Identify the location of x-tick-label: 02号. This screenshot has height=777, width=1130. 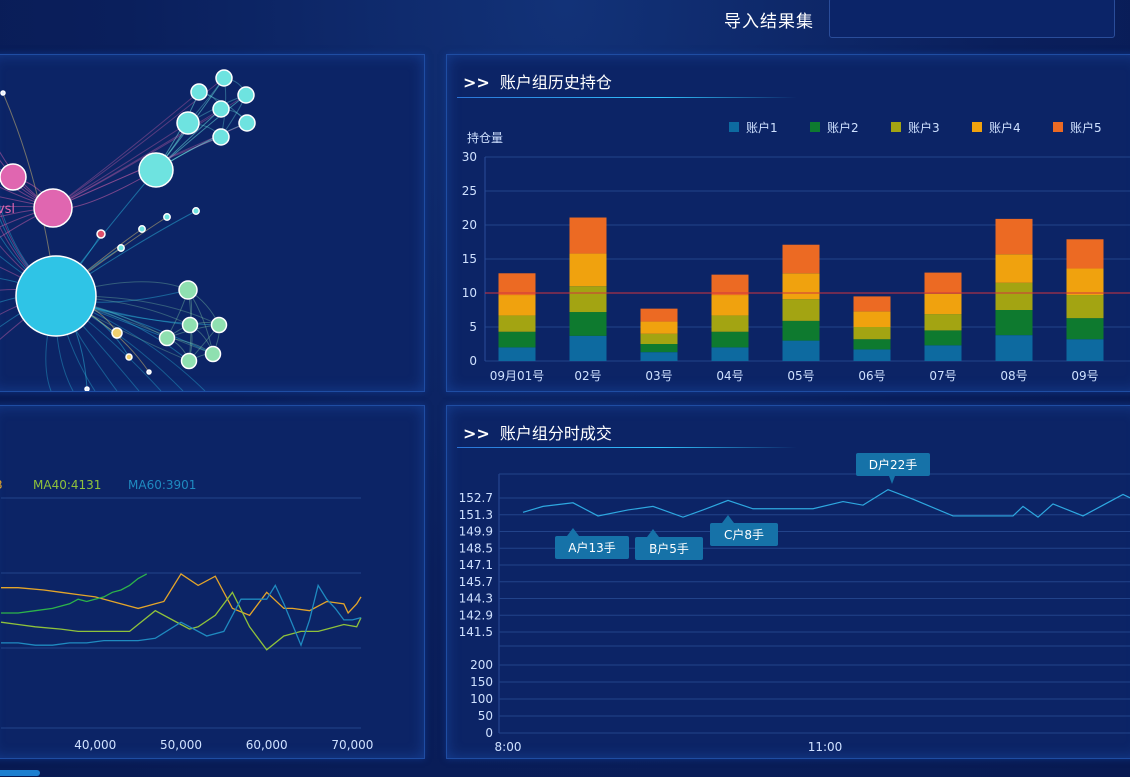
(587, 376).